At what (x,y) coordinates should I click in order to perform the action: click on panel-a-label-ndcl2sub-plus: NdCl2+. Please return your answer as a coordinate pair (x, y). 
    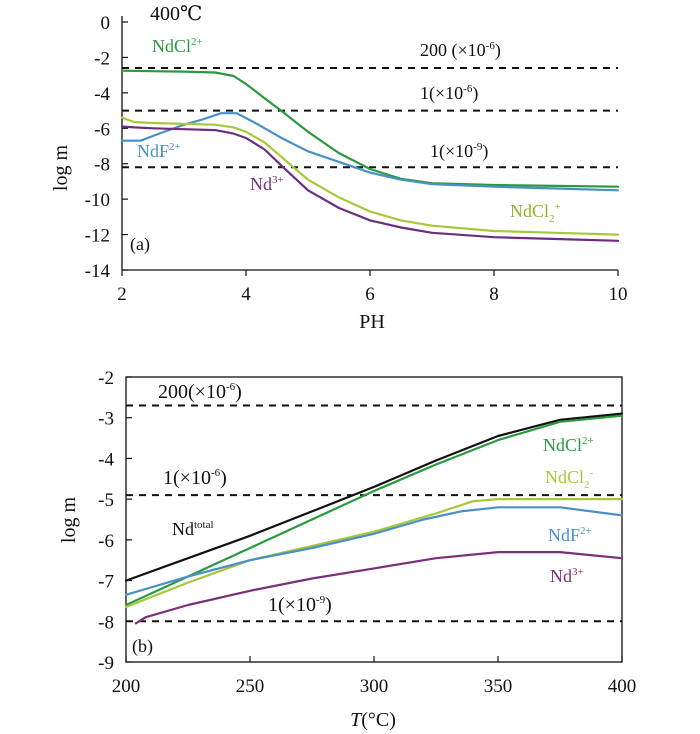
    Looking at the image, I should click on (535, 213).